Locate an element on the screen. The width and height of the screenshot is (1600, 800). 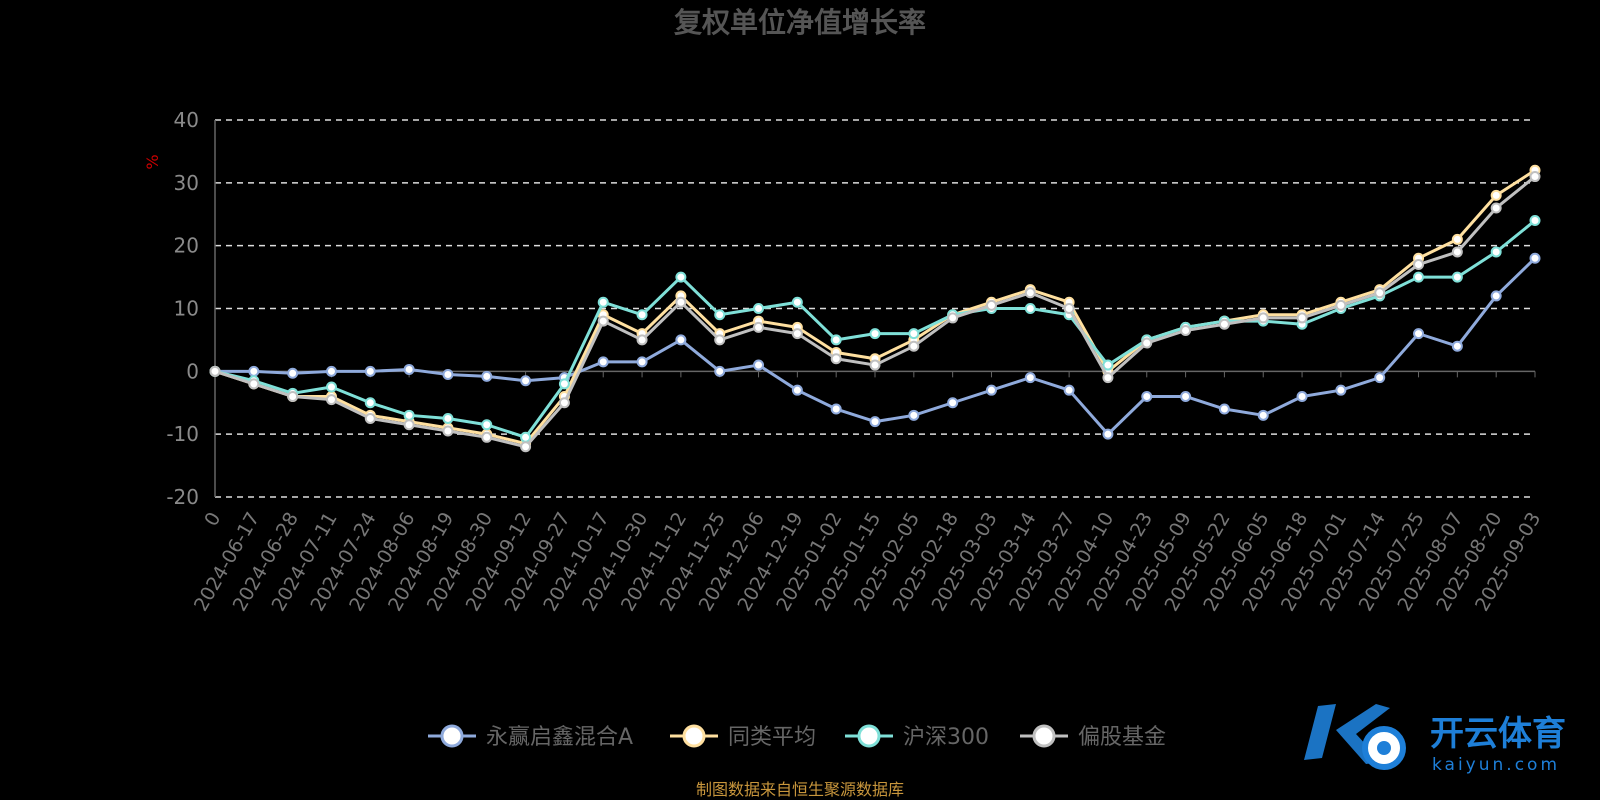
y-tick-label: -10 is located at coordinates (182, 434).